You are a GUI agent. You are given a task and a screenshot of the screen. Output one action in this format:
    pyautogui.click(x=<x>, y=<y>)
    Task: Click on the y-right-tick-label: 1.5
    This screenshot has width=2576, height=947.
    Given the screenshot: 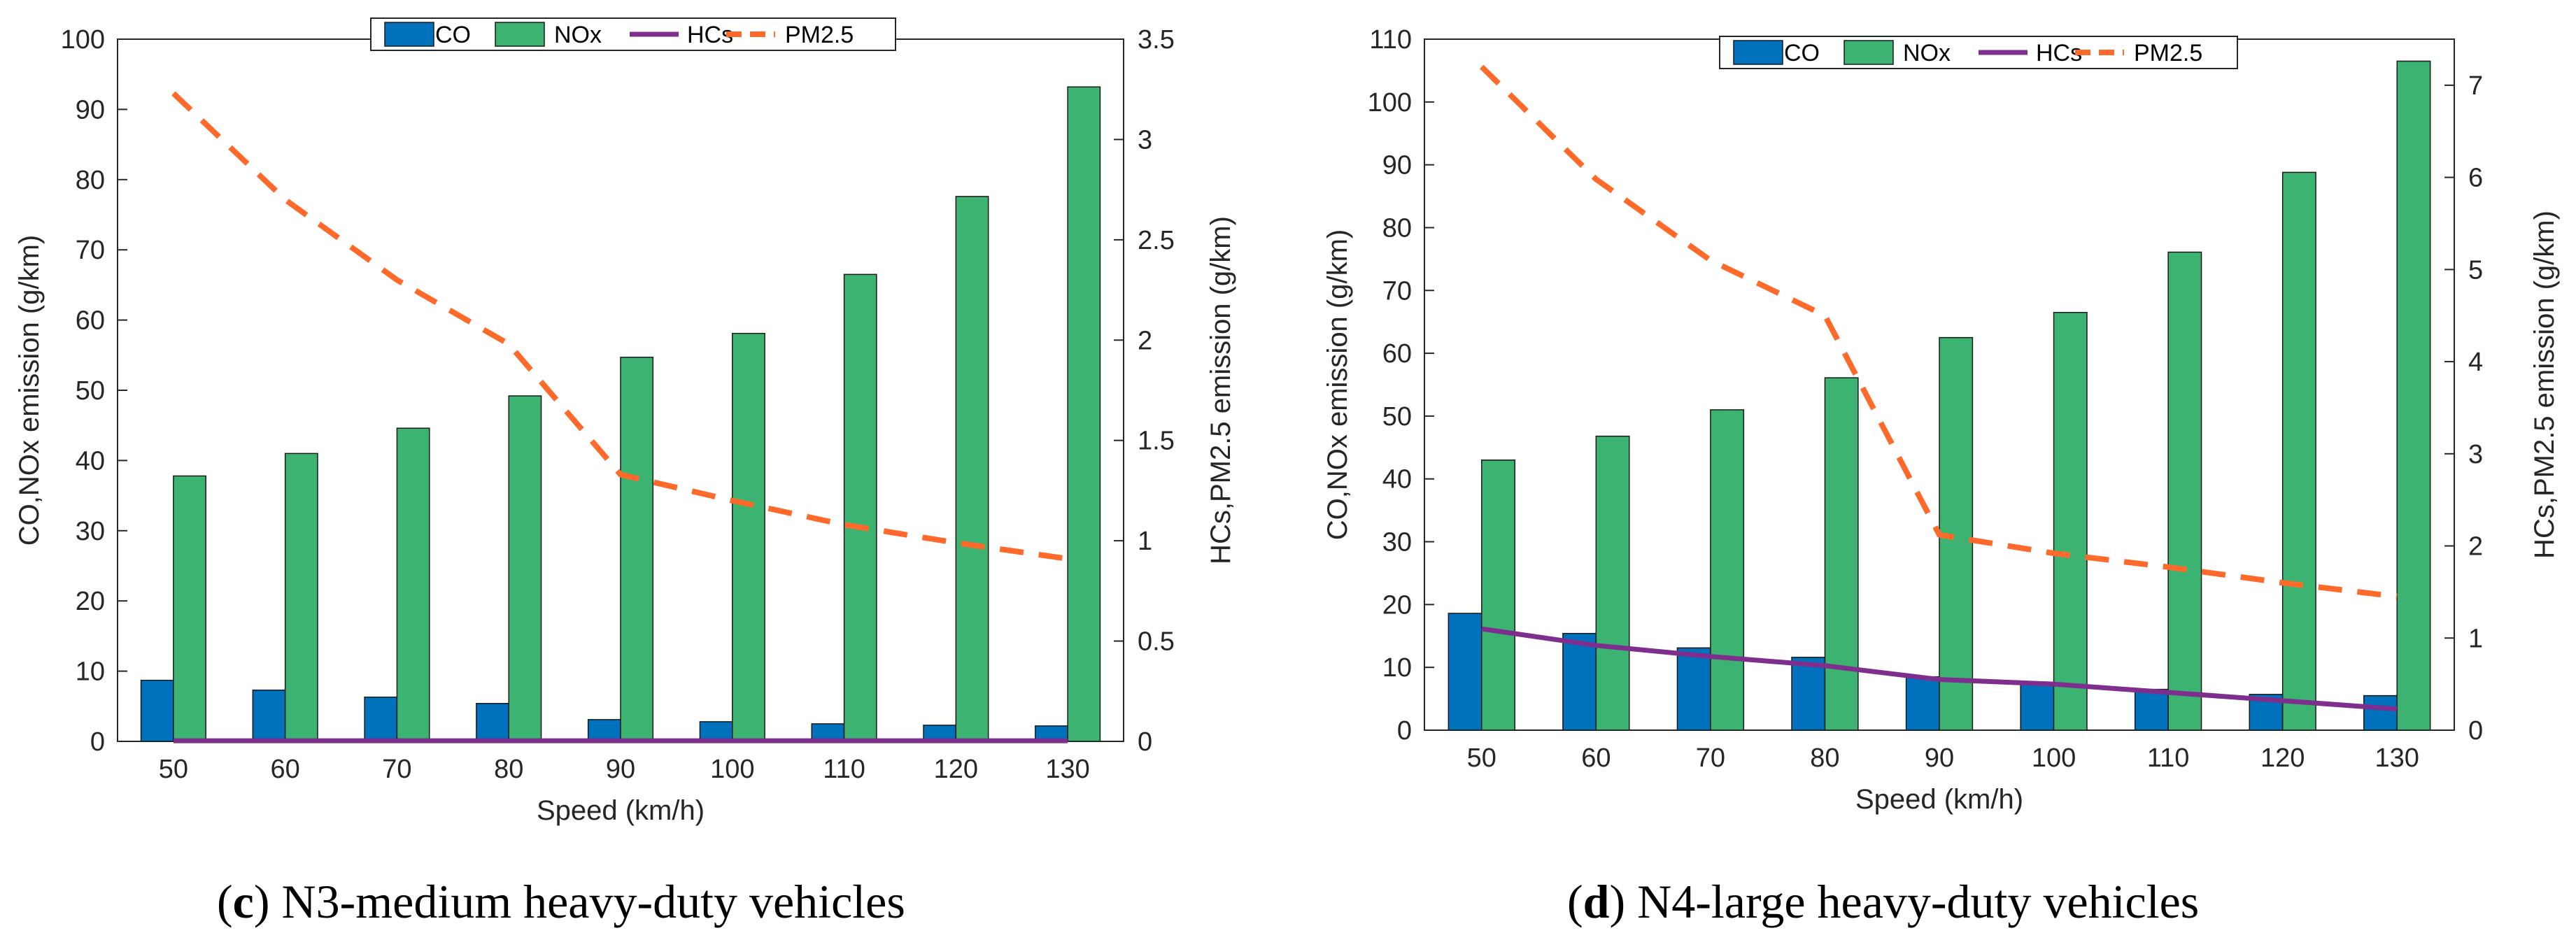 What is the action you would take?
    pyautogui.click(x=1156, y=441)
    